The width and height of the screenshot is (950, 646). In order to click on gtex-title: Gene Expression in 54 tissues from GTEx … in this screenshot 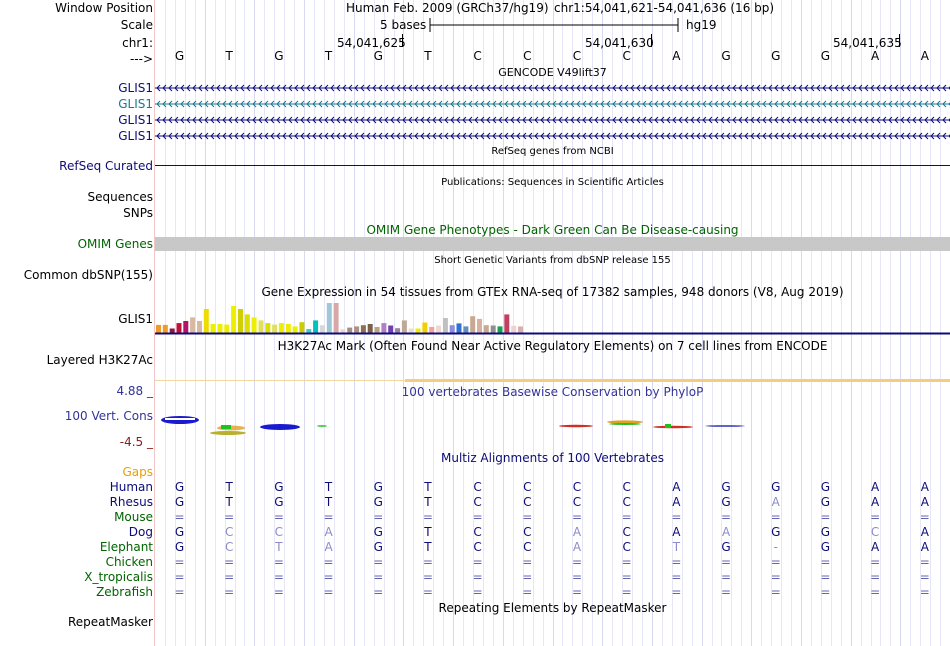, I will do `click(552, 292)`.